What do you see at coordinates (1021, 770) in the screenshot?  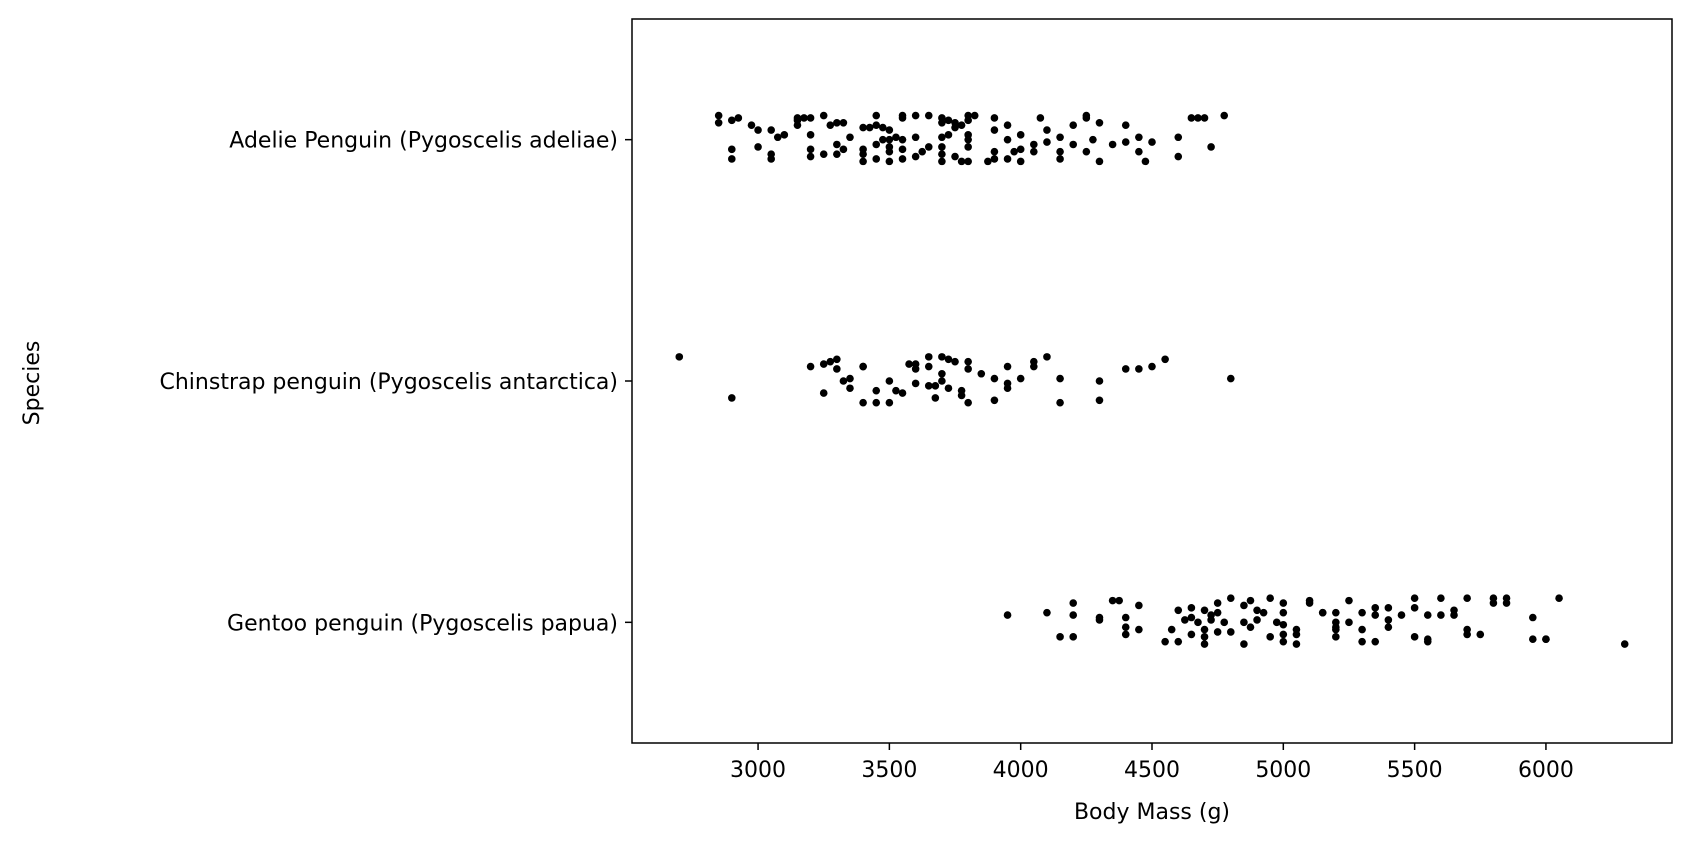 I see `x-tick-label: 4000` at bounding box center [1021, 770].